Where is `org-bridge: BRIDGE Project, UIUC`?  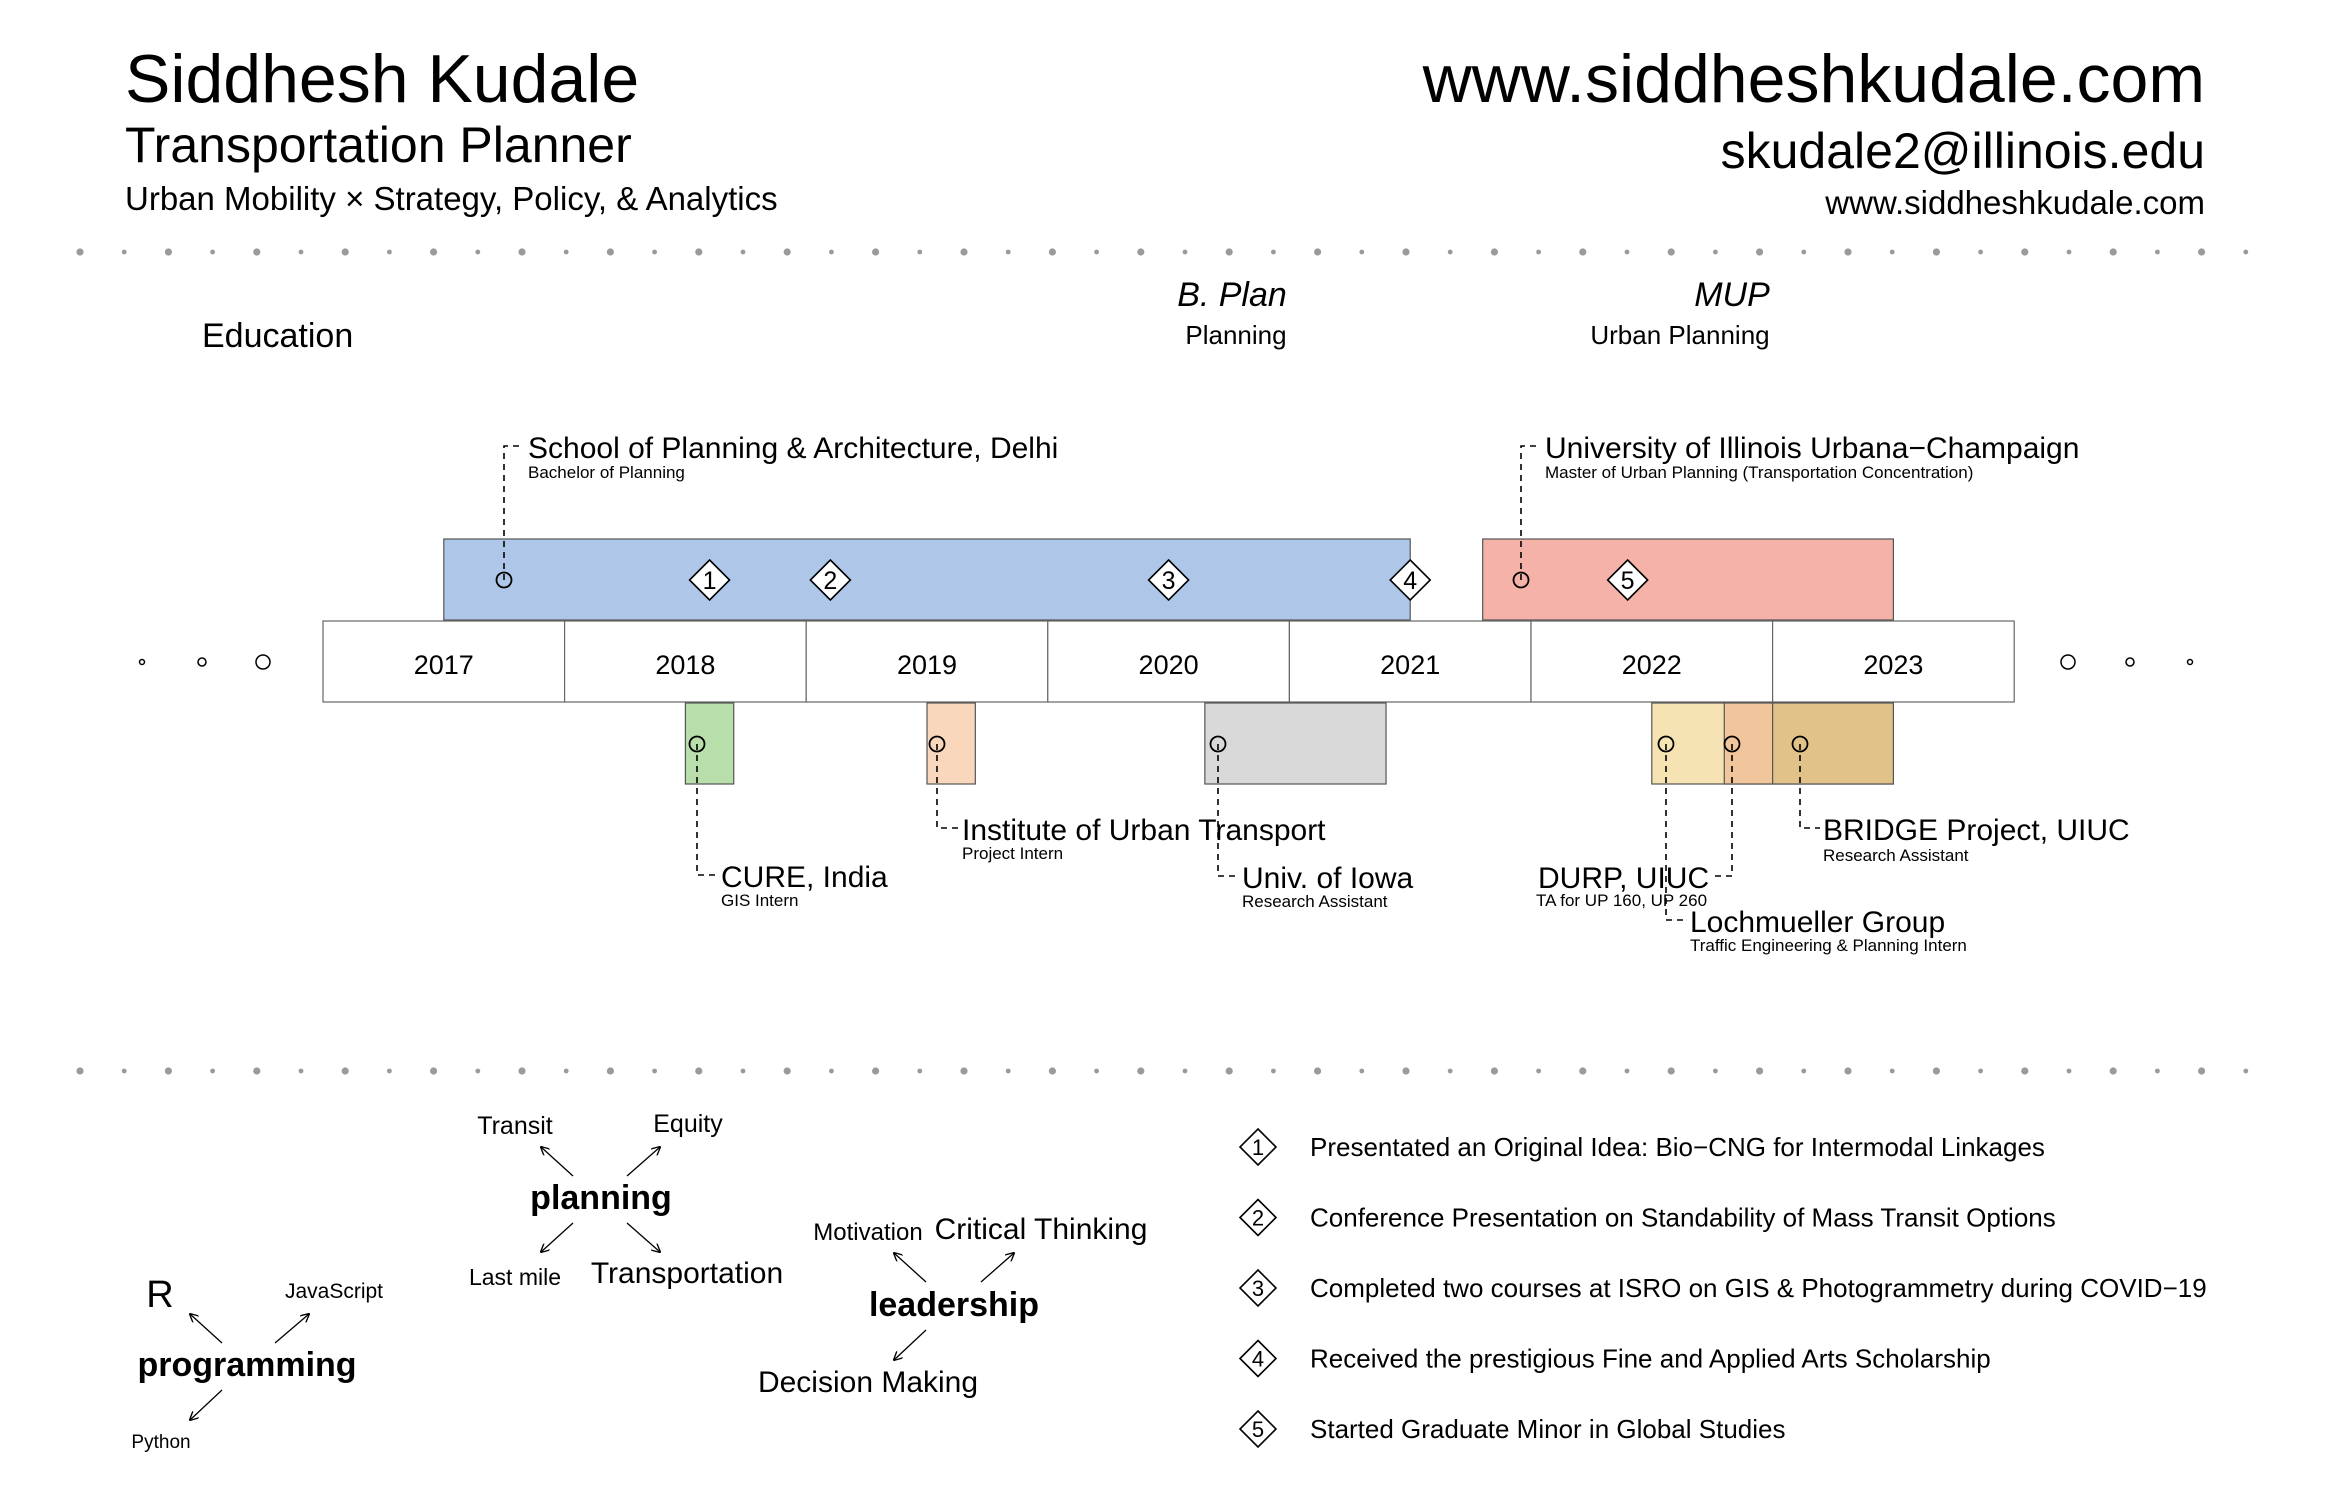
org-bridge: BRIDGE Project, UIUC is located at coordinates (1976, 830).